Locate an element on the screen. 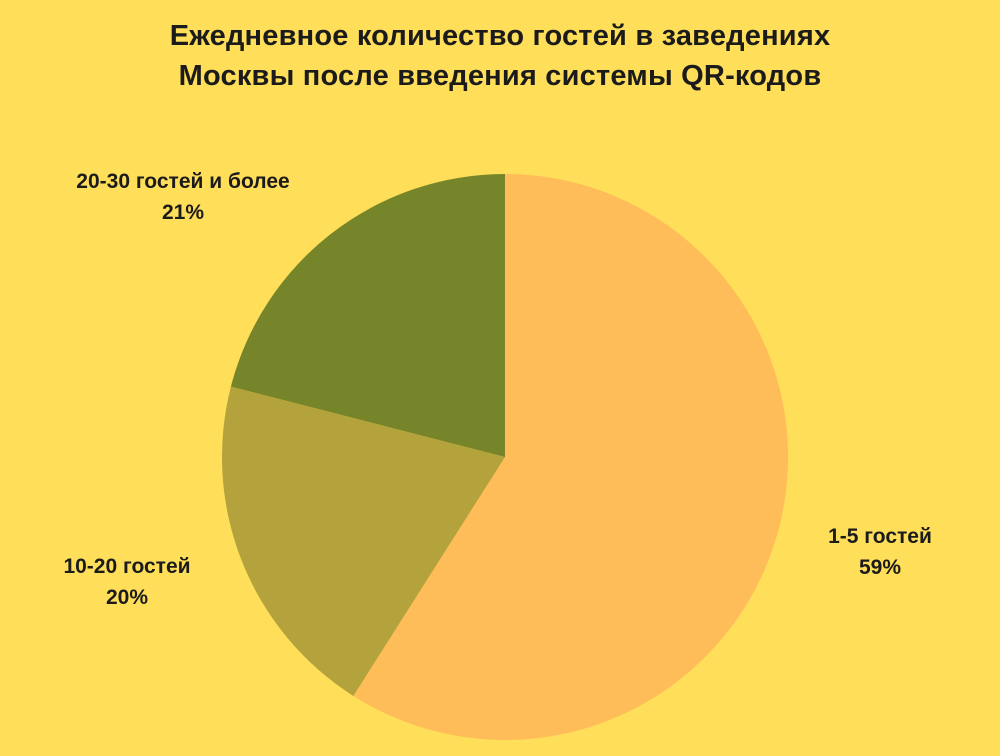  label-20-30-guests-percent: 21% is located at coordinates (183, 212).